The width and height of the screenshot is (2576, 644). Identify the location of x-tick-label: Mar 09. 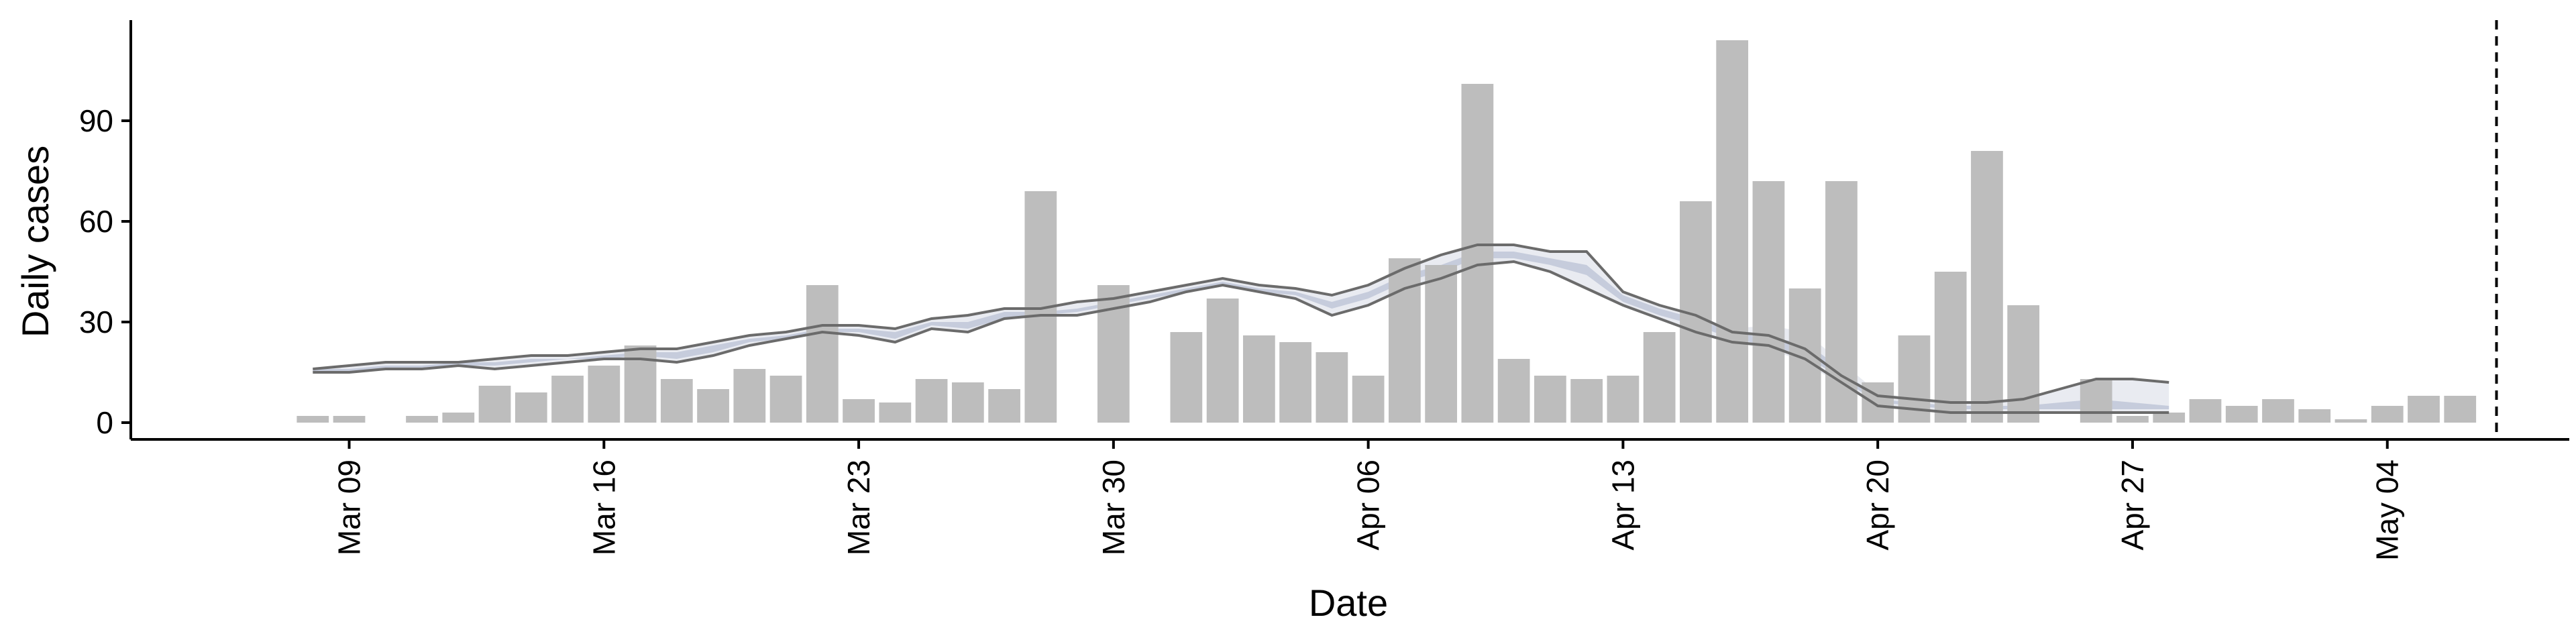
(349, 507).